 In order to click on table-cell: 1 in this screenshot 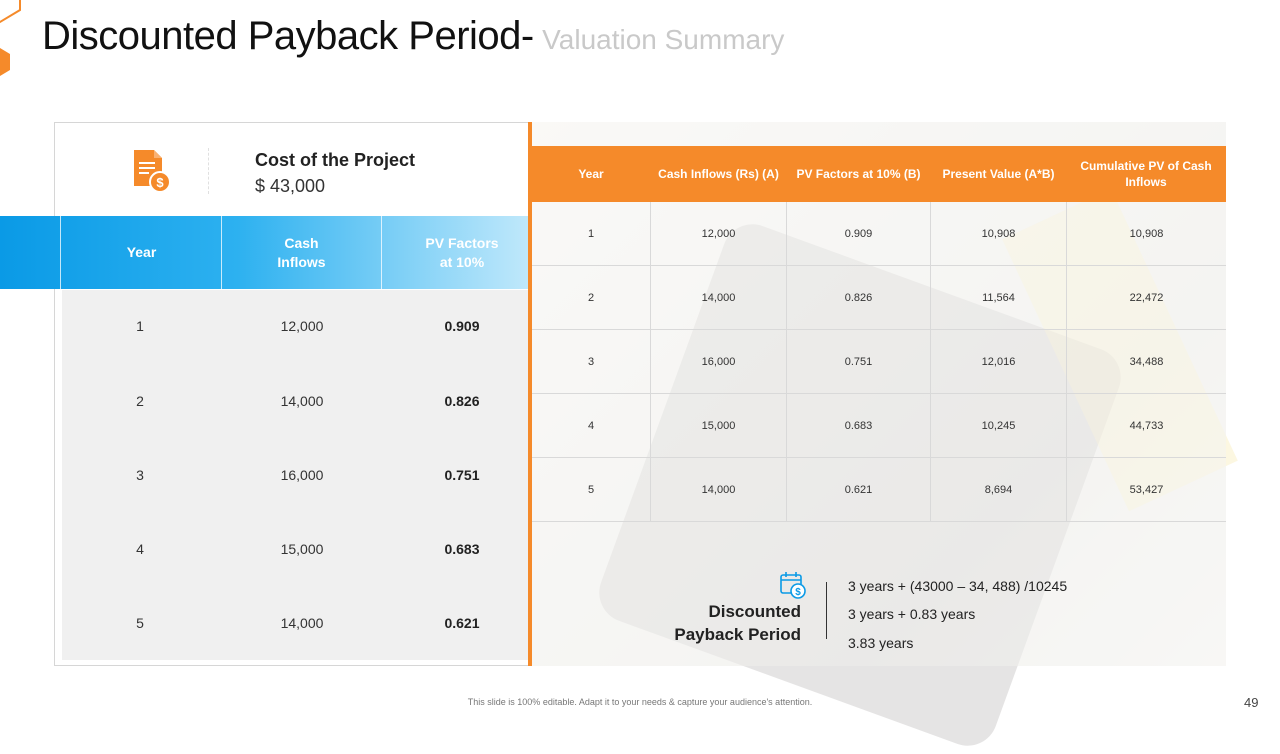, I will do `click(591, 234)`.